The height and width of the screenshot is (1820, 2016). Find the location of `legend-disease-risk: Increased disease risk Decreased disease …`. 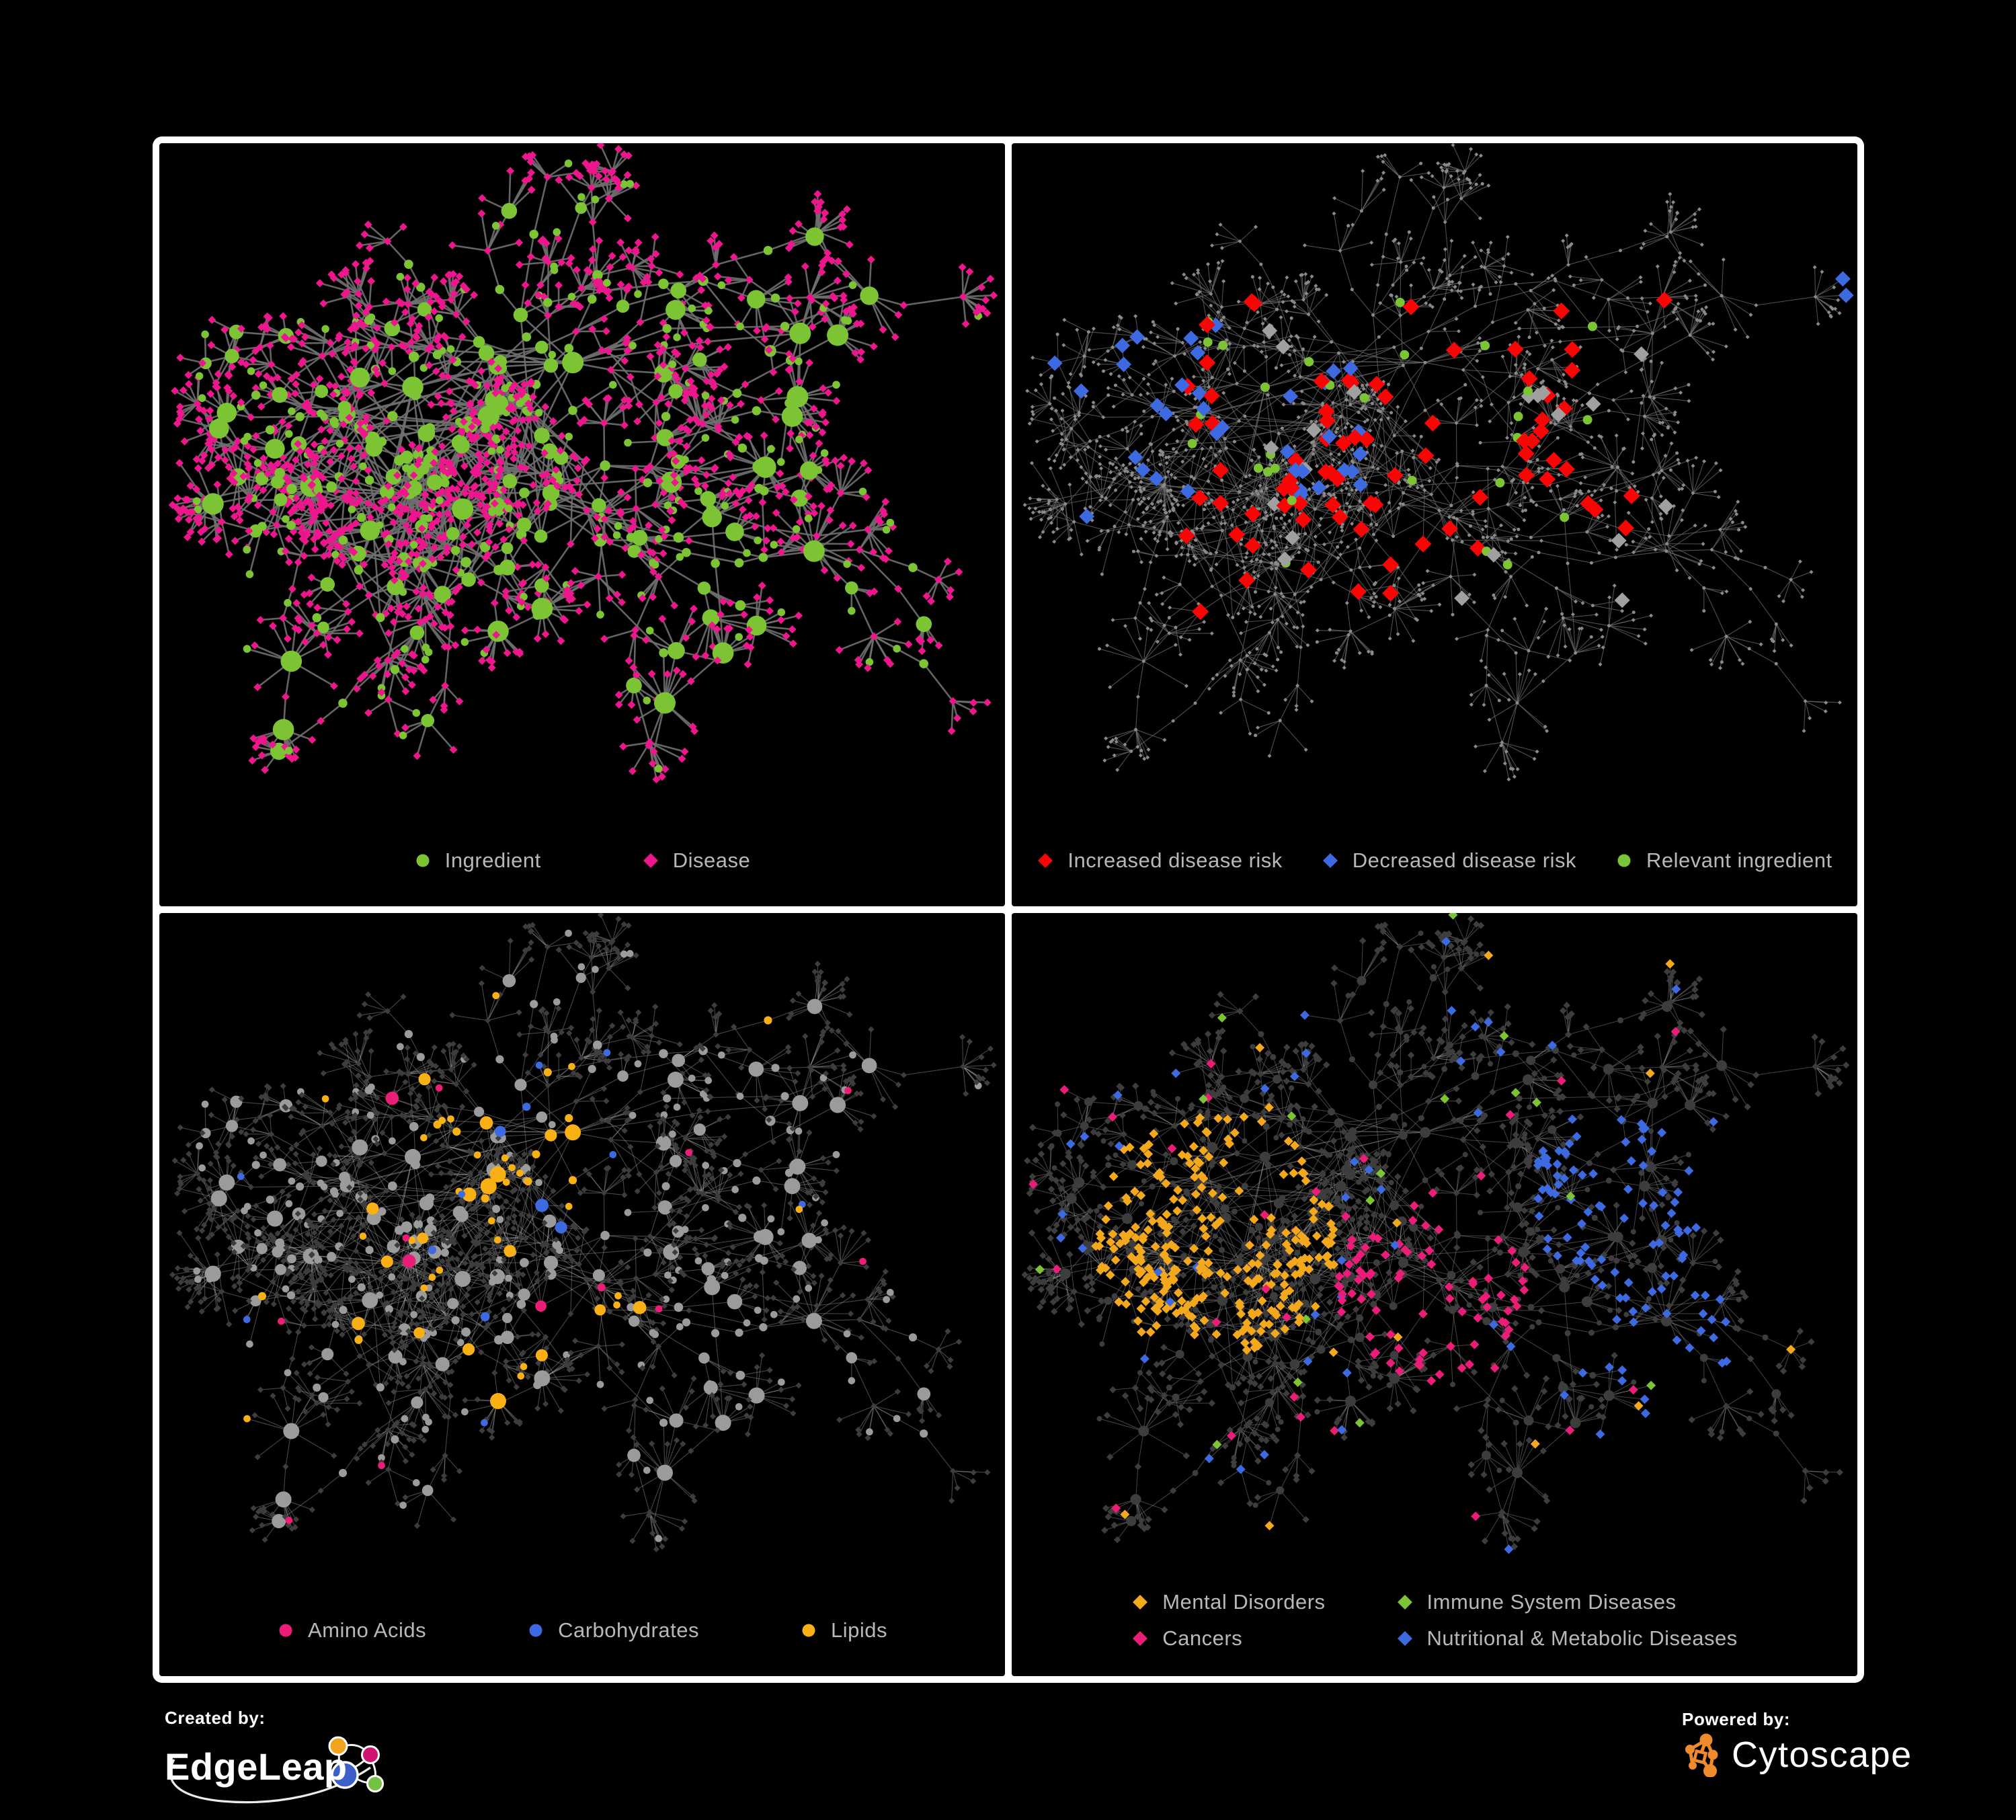

legend-disease-risk: Increased disease risk Decreased disease … is located at coordinates (1434, 860).